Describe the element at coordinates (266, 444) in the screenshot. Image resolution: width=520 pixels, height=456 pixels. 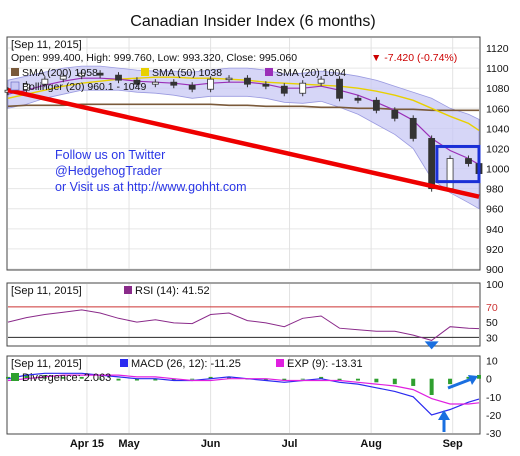
I see `x-axis-labels: Apr 15 May Jun Jul Aug Sep` at that location.